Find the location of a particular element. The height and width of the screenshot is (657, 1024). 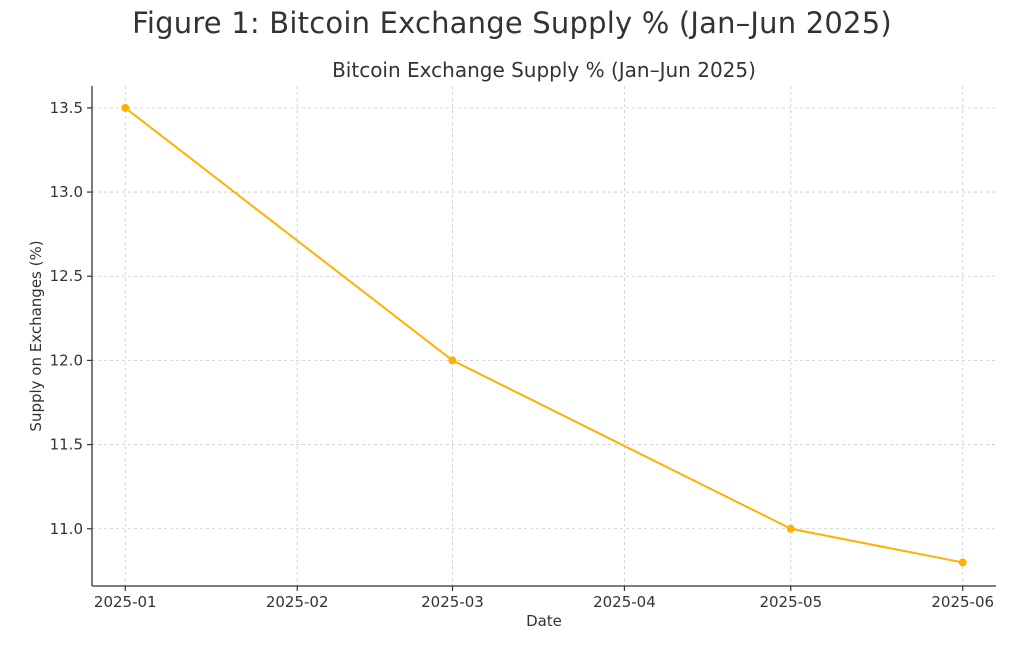

y-tick-label: 12.0 is located at coordinates (66, 360).